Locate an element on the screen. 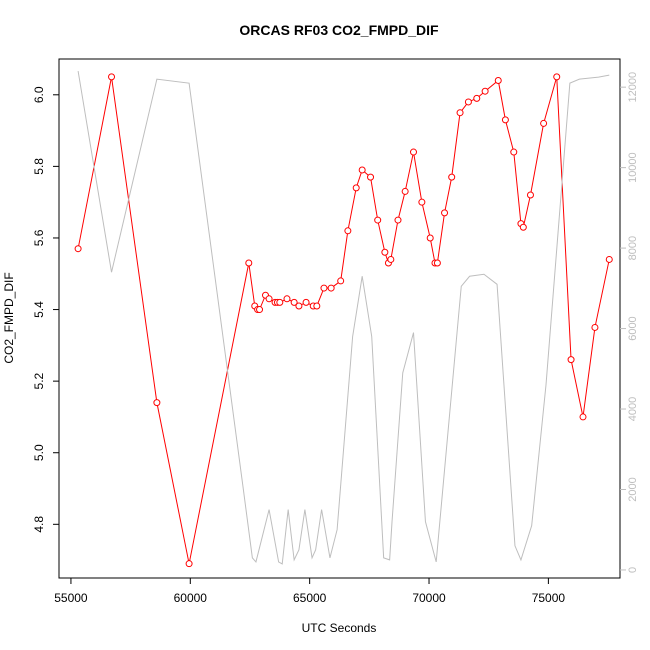 This screenshot has height=650, width=650. y-axis: 4.8 5.0 5.2 5.4 5.6 5.8 6.0 is located at coordinates (45, 309).